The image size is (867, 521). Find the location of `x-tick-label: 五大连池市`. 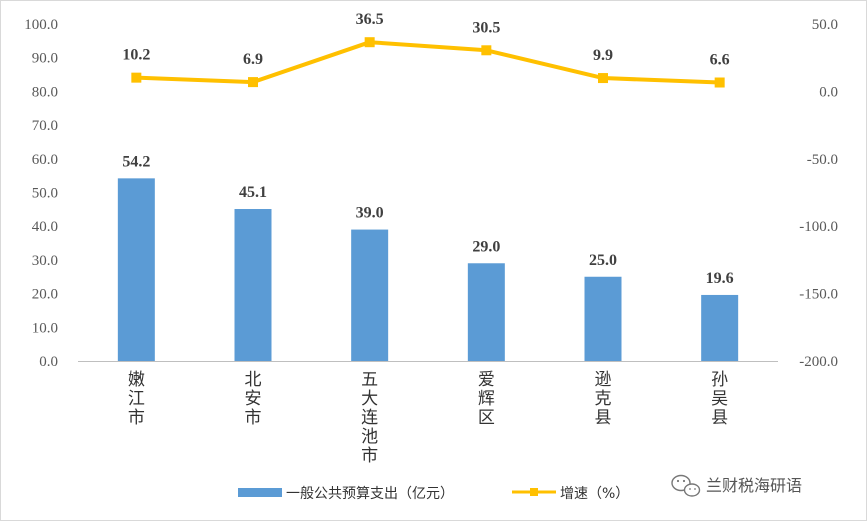

x-tick-label: 五大连池市 is located at coordinates (369, 418).